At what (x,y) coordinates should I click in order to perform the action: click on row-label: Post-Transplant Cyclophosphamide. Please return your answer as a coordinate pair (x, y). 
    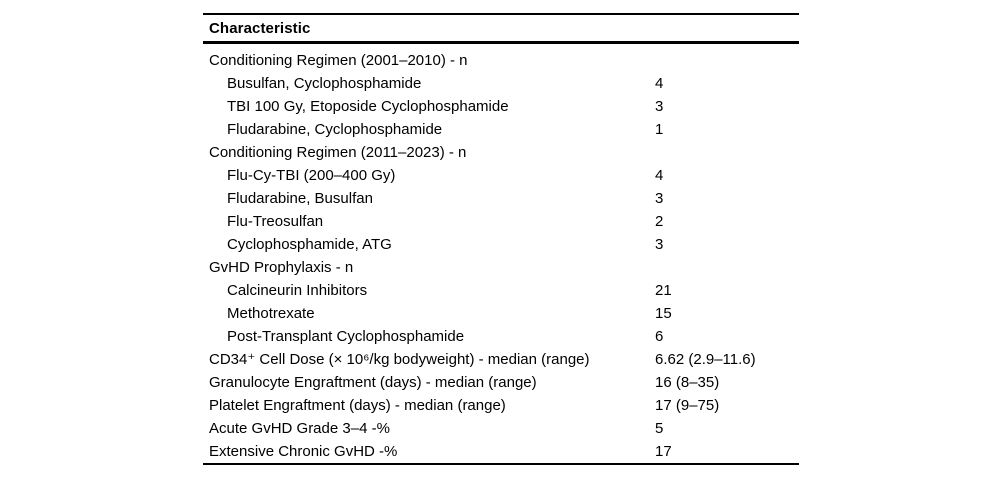
    Looking at the image, I should click on (346, 336).